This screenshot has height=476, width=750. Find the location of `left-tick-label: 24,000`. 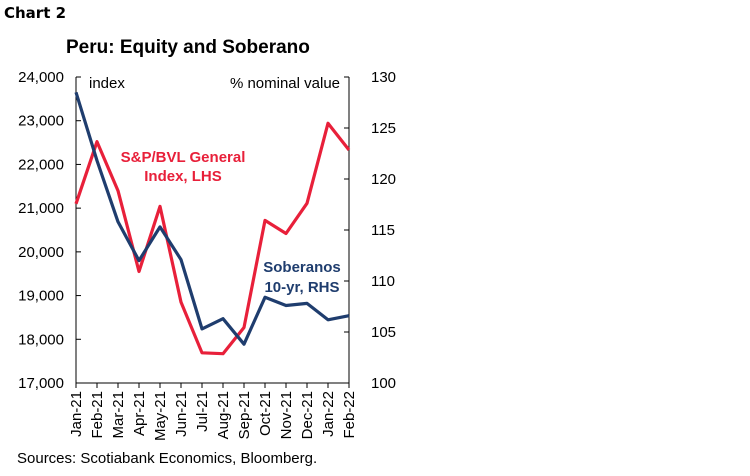

left-tick-label: 24,000 is located at coordinates (41, 77).